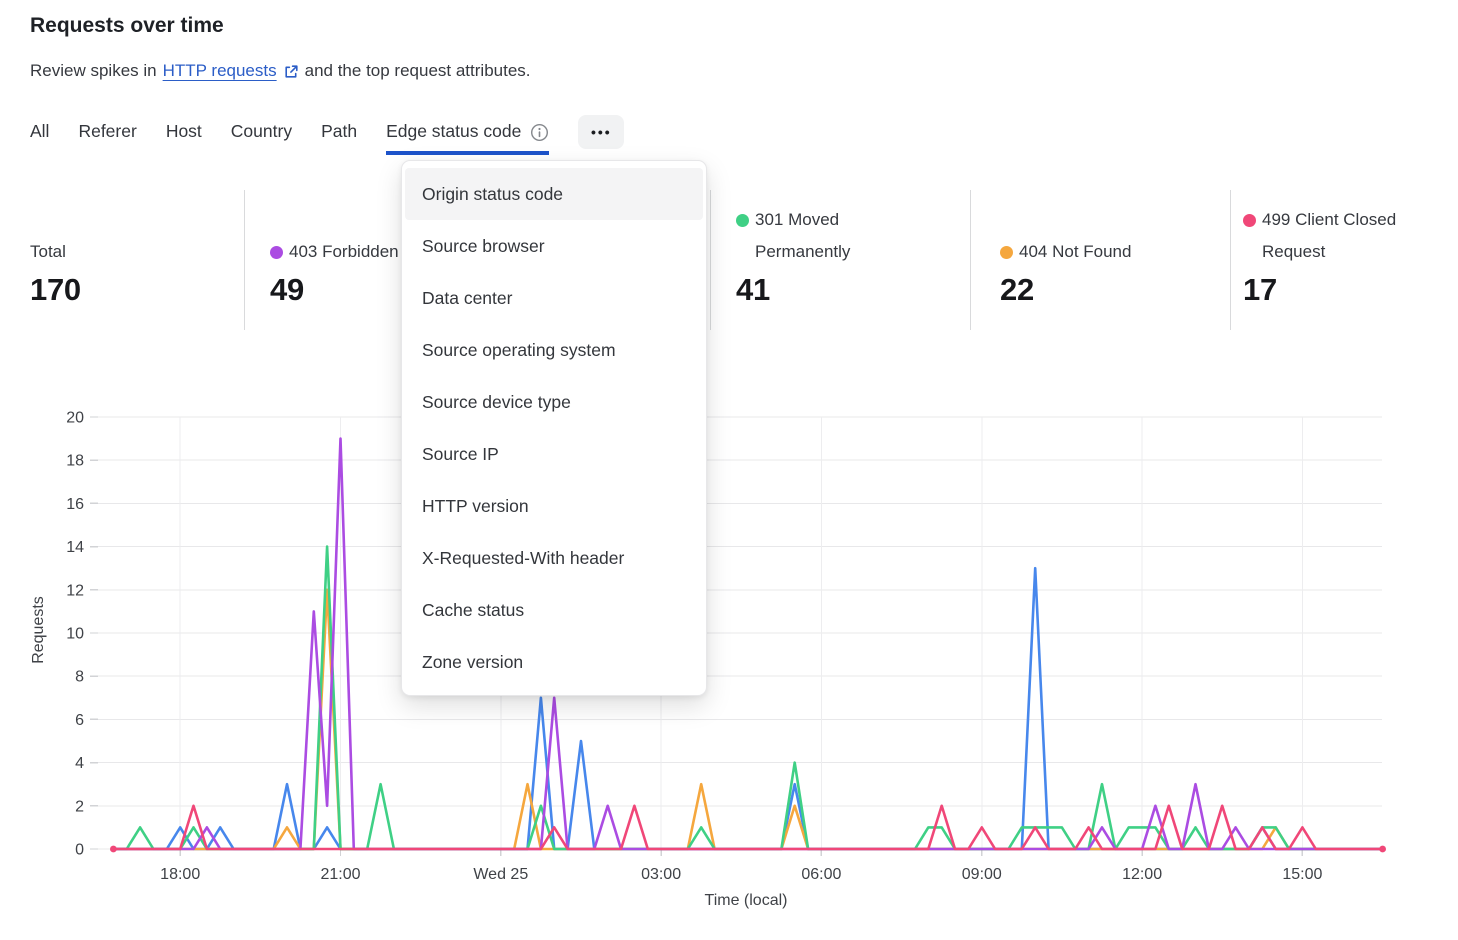 The height and width of the screenshot is (940, 1458). Describe the element at coordinates (746, 900) in the screenshot. I see `x-axis-title: Time (local)` at that location.